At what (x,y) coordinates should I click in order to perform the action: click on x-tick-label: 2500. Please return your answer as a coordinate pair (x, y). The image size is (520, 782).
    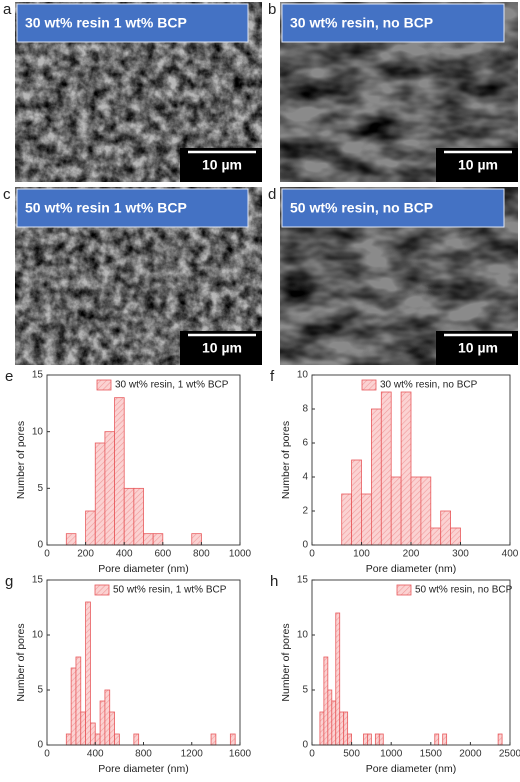
    Looking at the image, I should click on (509, 754).